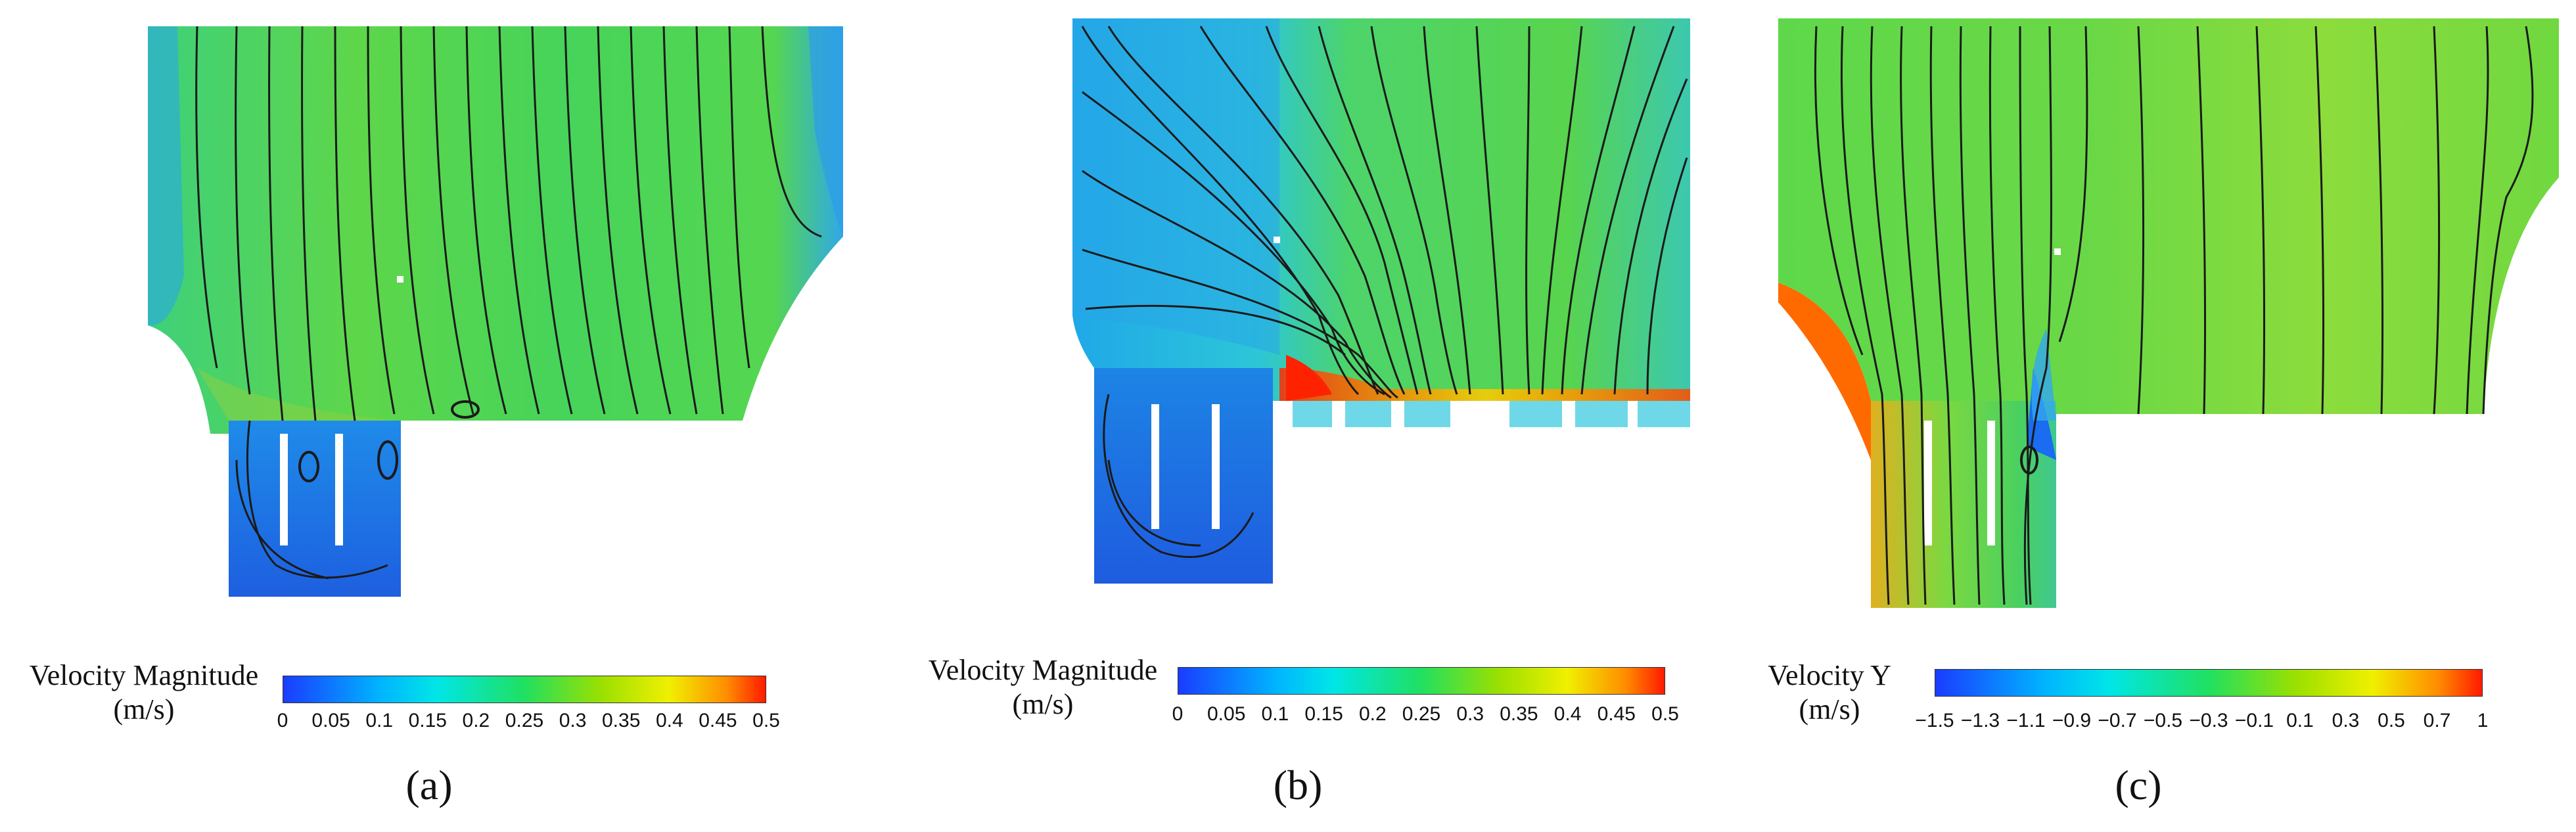  I want to click on colorbar-a, so click(524, 689).